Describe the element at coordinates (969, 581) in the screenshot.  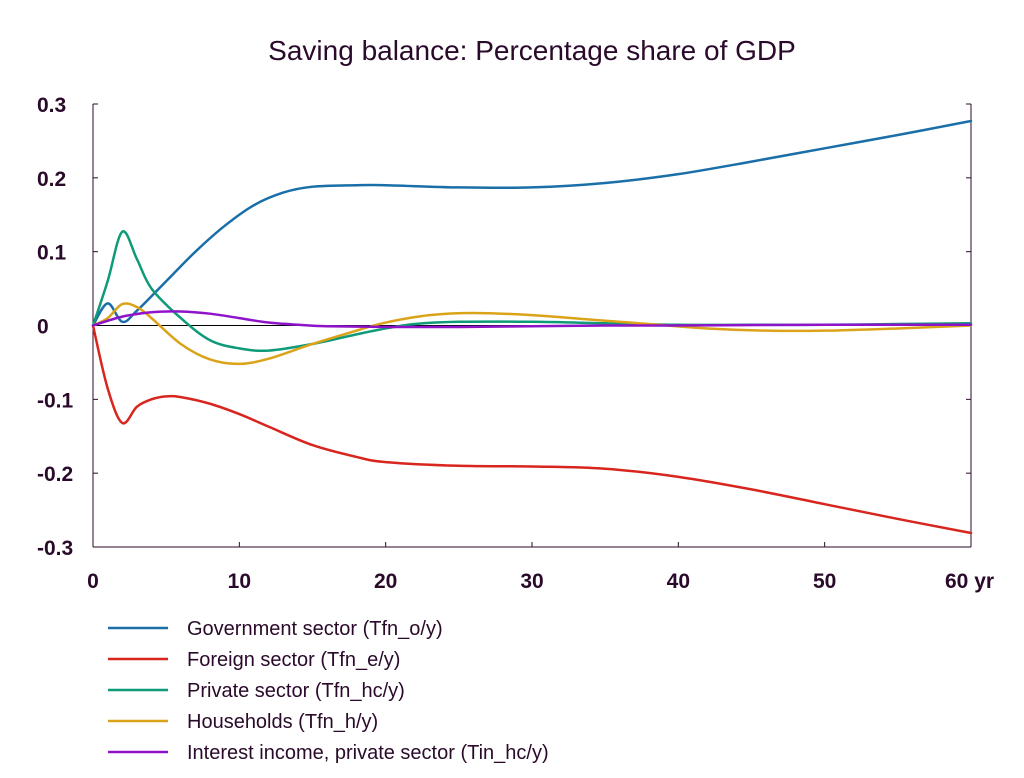
I see `x-tick-label: 60 yr` at that location.